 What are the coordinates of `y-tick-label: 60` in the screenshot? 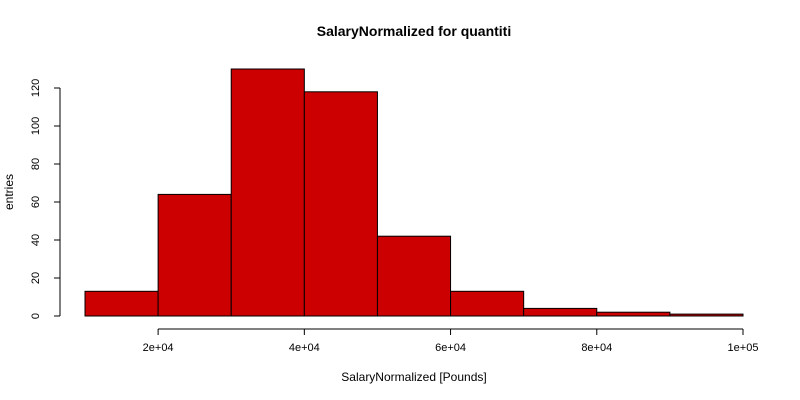 It's located at (36, 202).